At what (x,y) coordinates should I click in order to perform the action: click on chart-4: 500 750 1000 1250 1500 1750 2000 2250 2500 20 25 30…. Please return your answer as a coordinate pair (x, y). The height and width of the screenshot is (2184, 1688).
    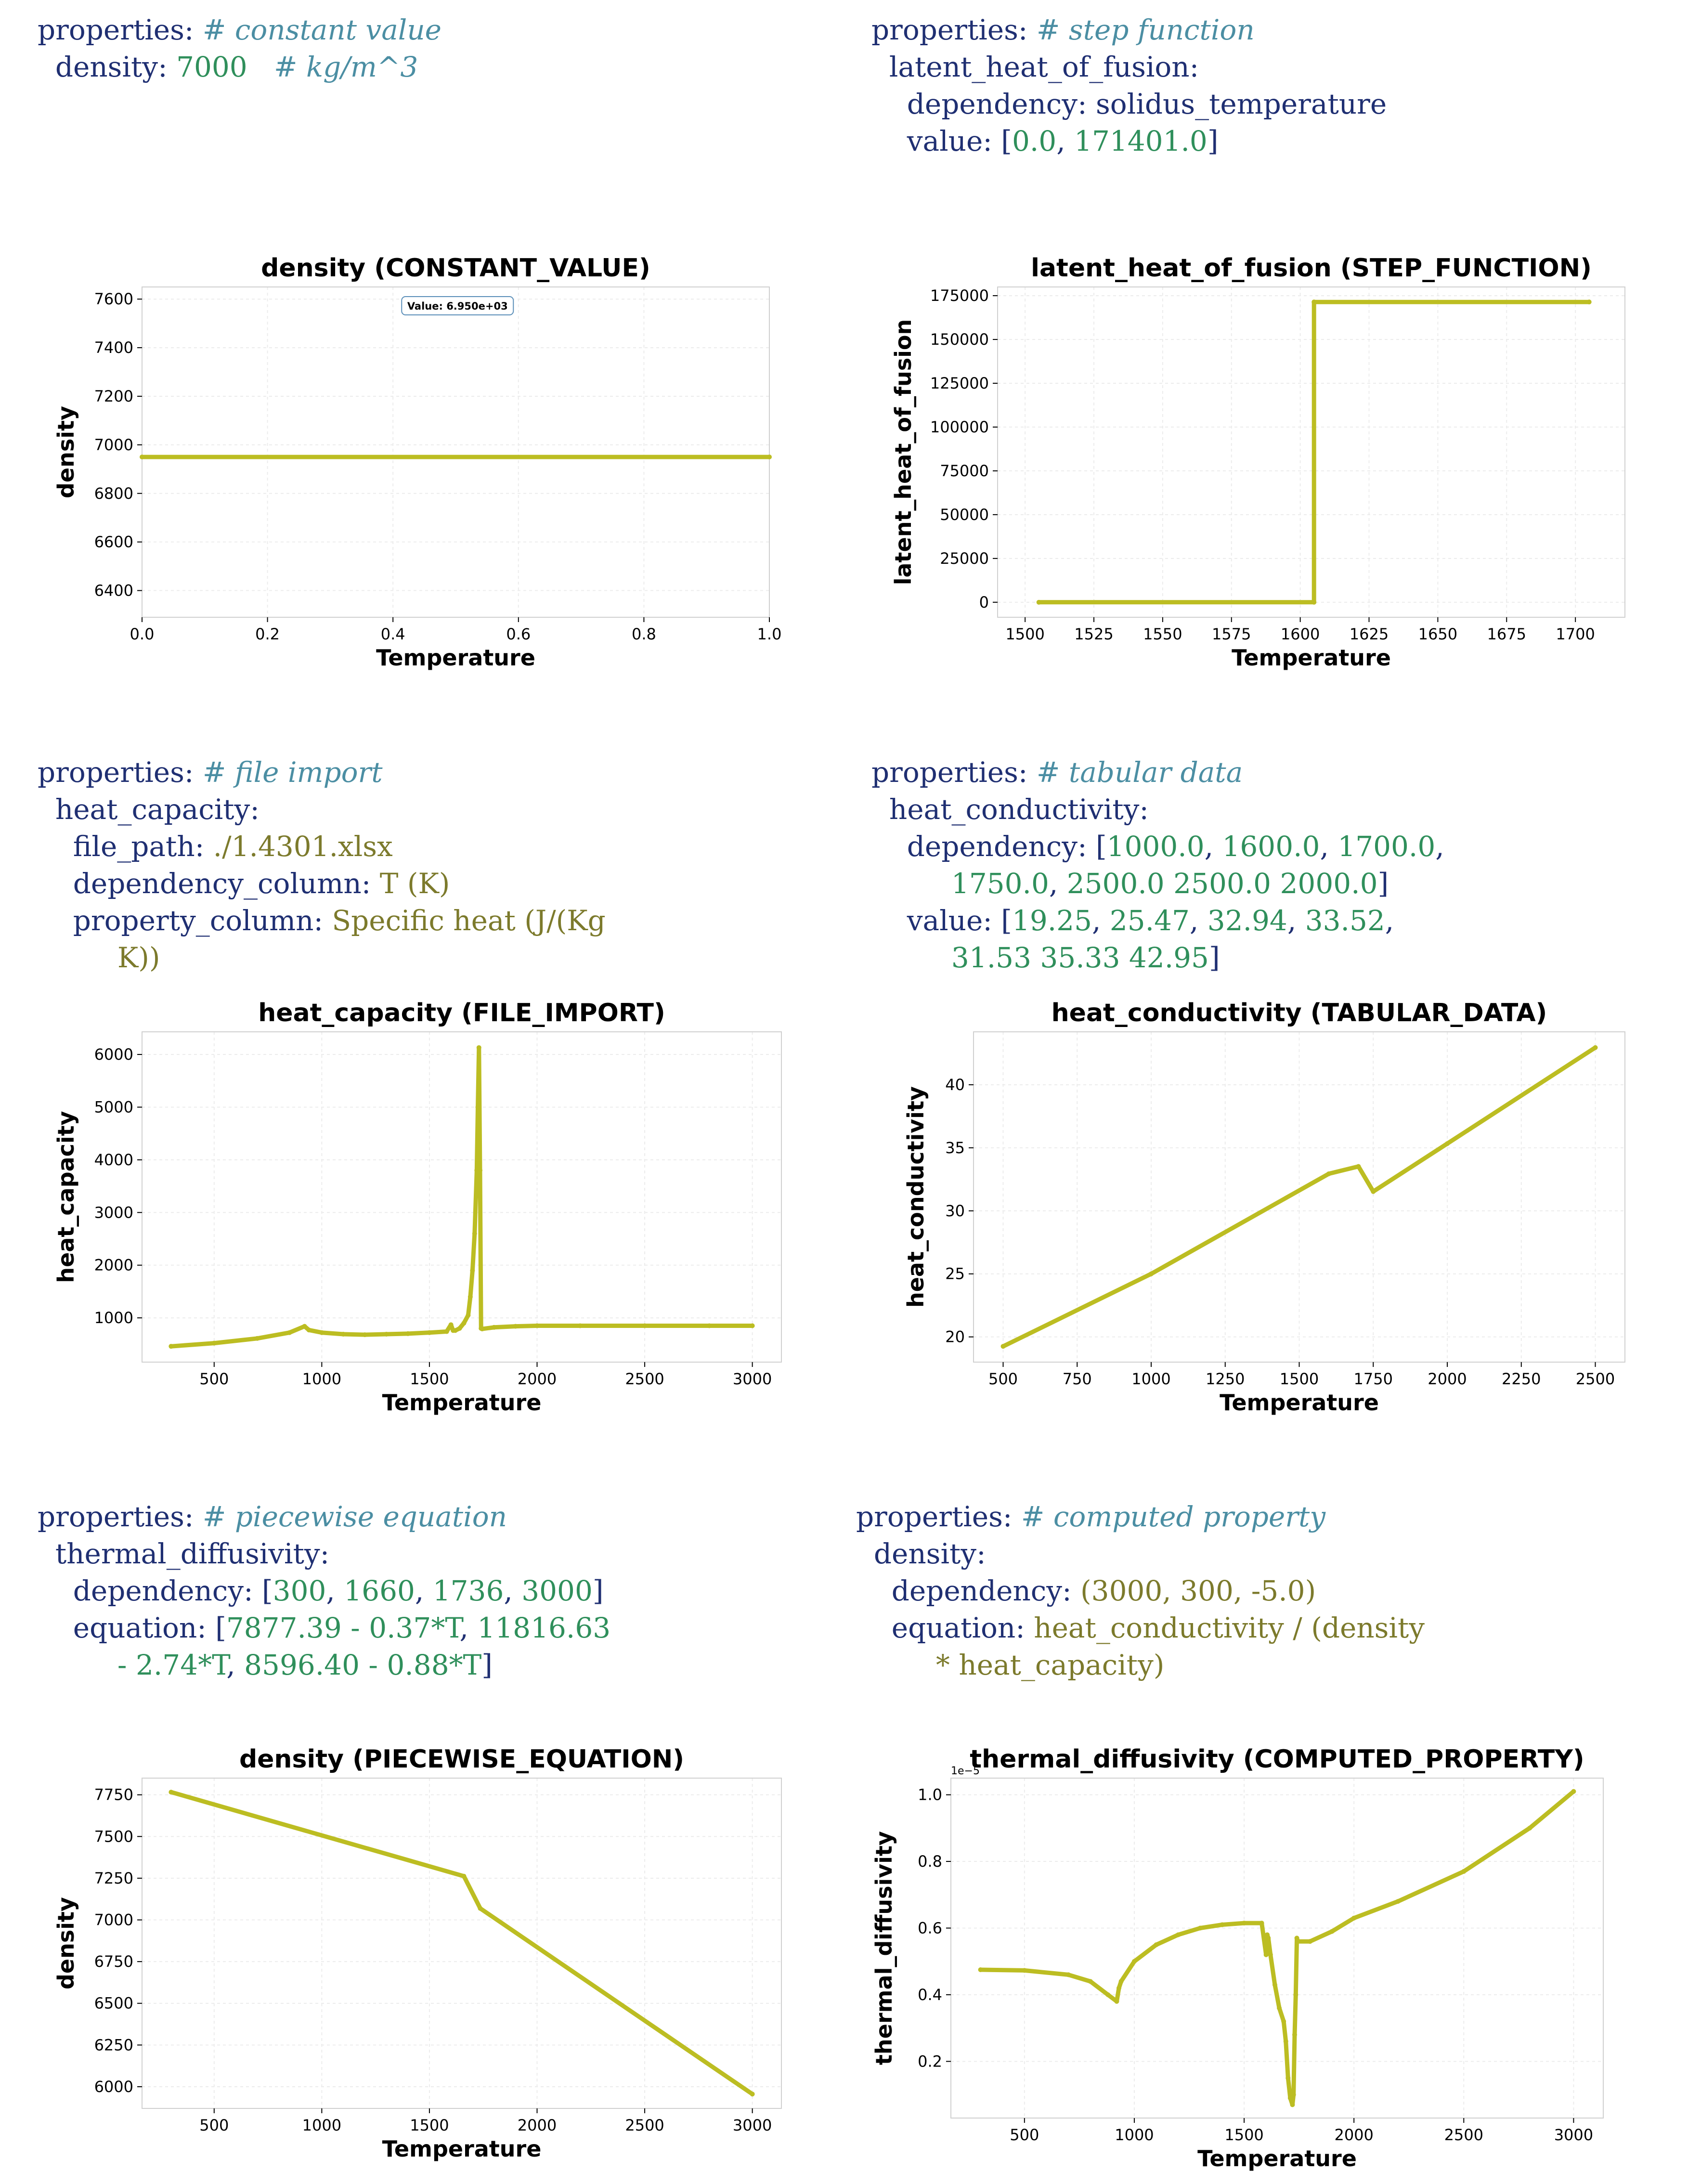
    Looking at the image, I should click on (1264, 1207).